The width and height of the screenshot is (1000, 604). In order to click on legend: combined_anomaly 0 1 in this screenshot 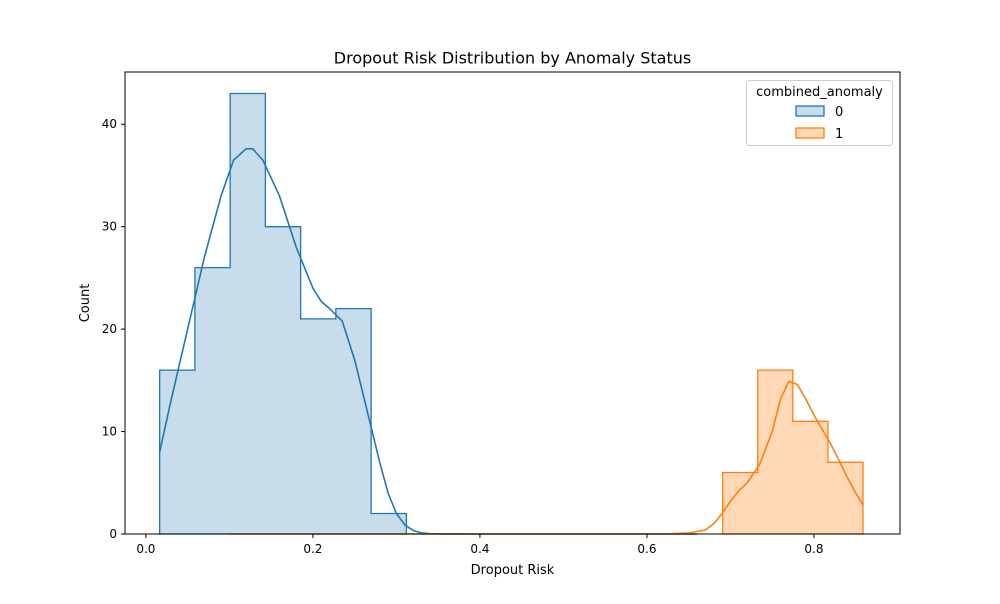, I will do `click(819, 113)`.